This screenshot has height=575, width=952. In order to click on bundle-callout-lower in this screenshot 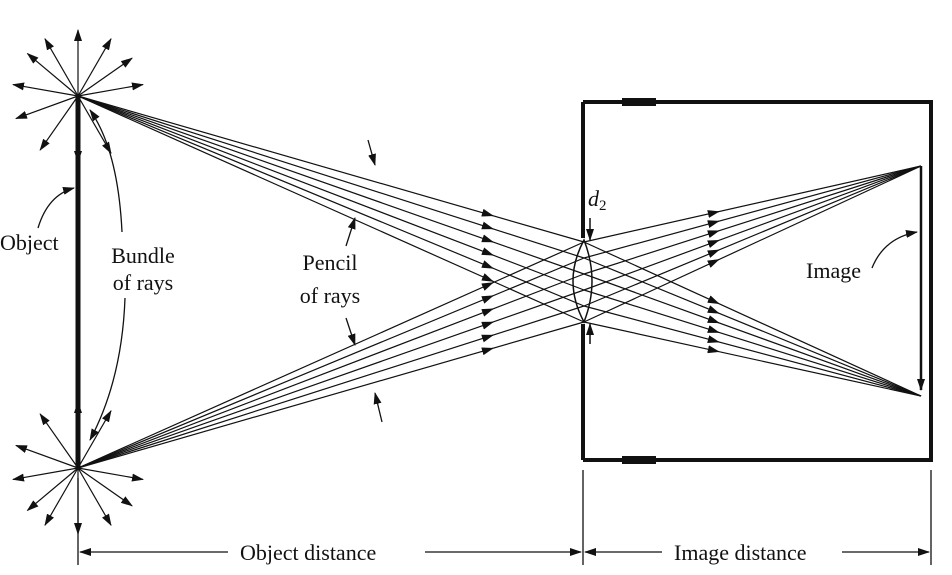, I will do `click(107, 369)`.